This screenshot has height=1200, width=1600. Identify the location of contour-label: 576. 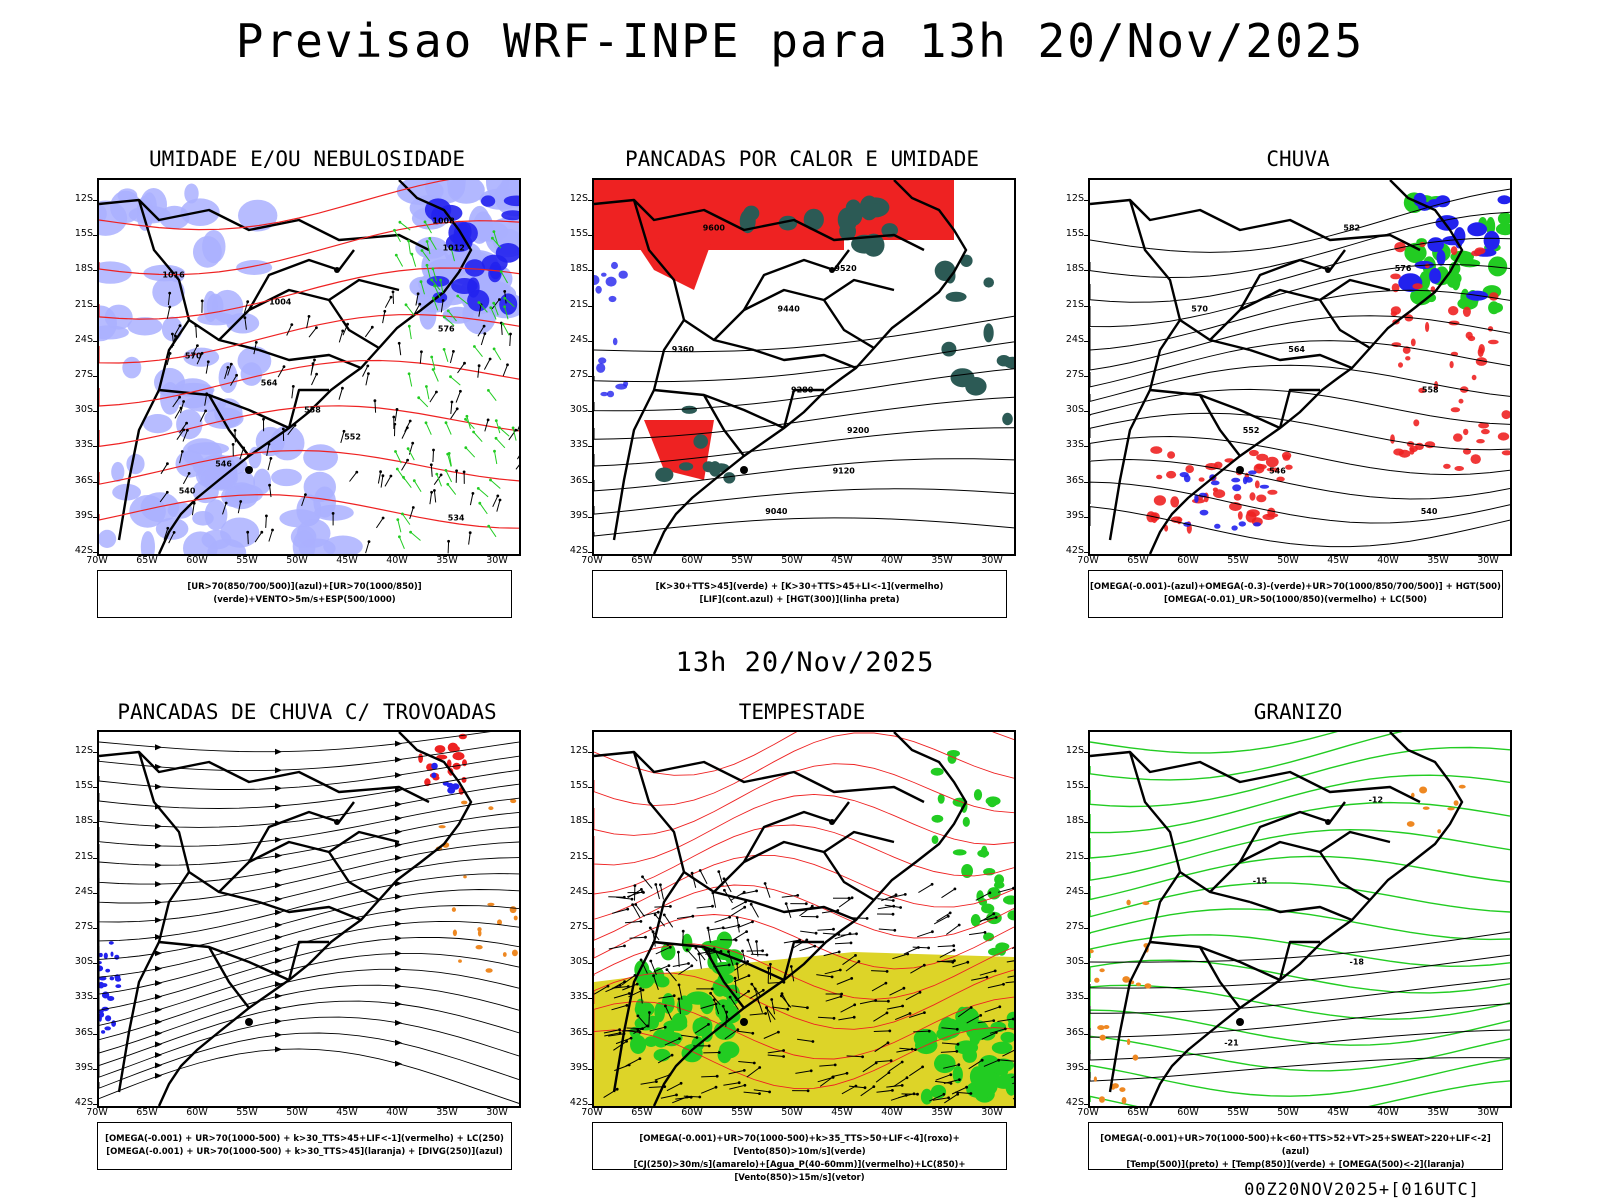
(1403, 268).